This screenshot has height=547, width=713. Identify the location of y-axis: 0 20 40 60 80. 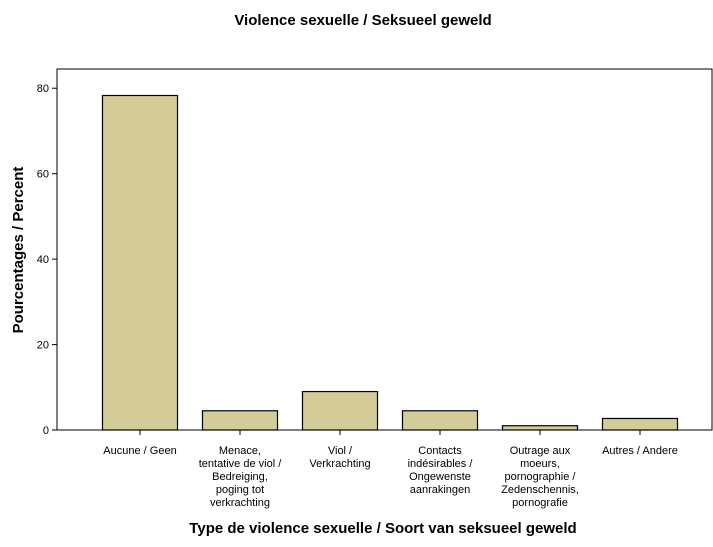
(47, 260).